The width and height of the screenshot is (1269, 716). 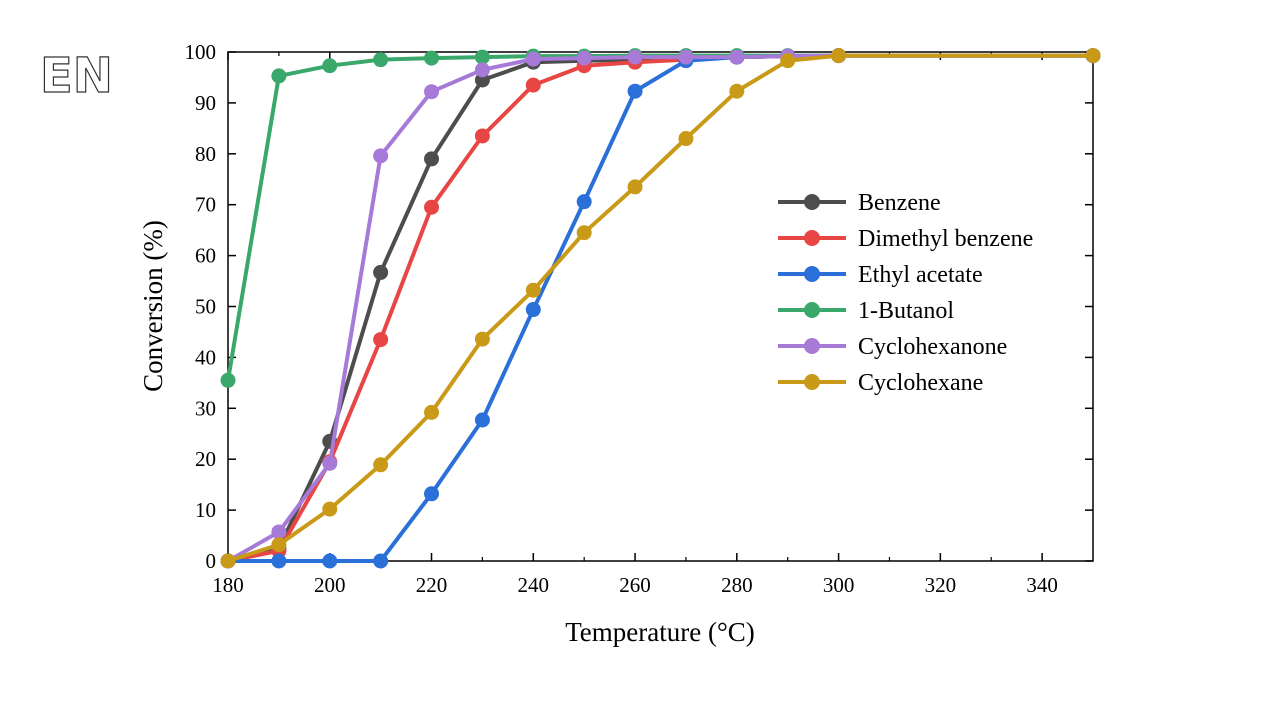 What do you see at coordinates (737, 585) in the screenshot?
I see `x-tick-label: 280` at bounding box center [737, 585].